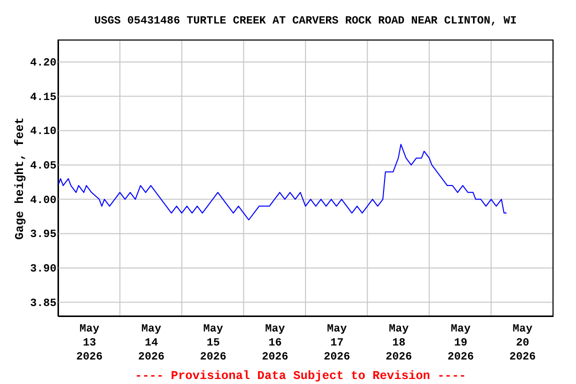  What do you see at coordinates (460, 344) in the screenshot?
I see `x-tick-label: May 19 2026` at bounding box center [460, 344].